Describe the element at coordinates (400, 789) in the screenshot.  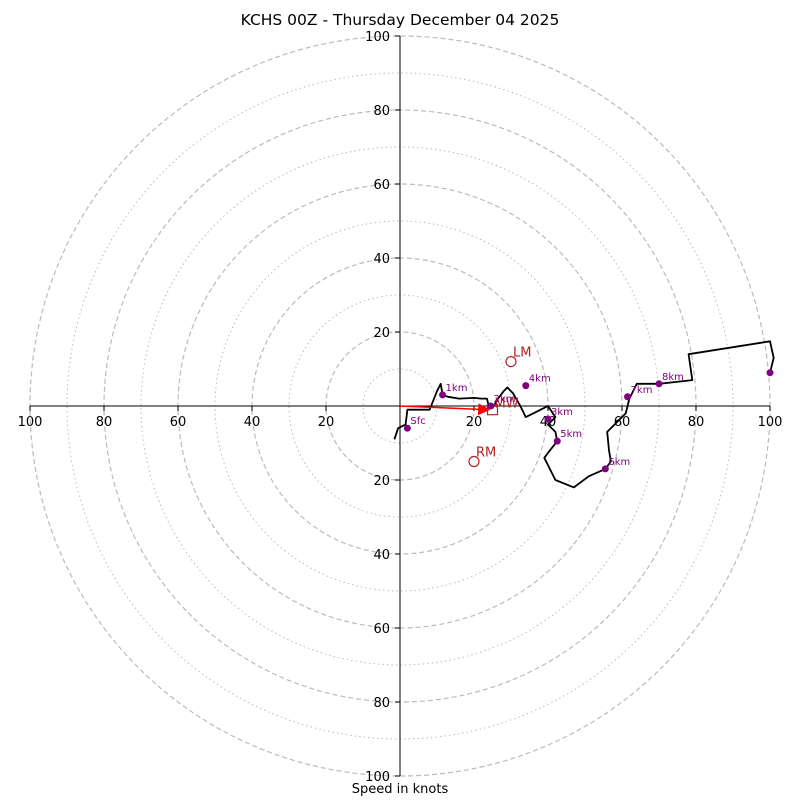
I see `x-axis-label: Speed in knots` at that location.